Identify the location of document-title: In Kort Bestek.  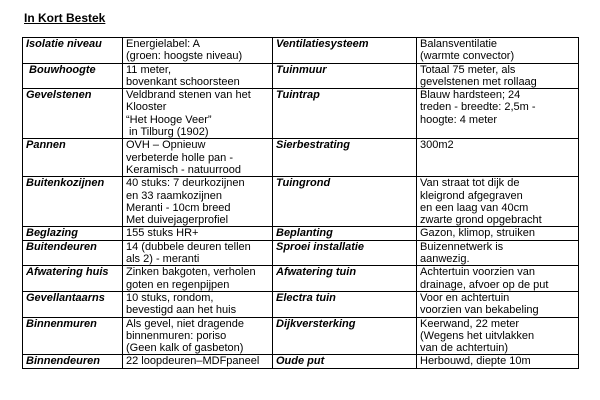
(65, 18).